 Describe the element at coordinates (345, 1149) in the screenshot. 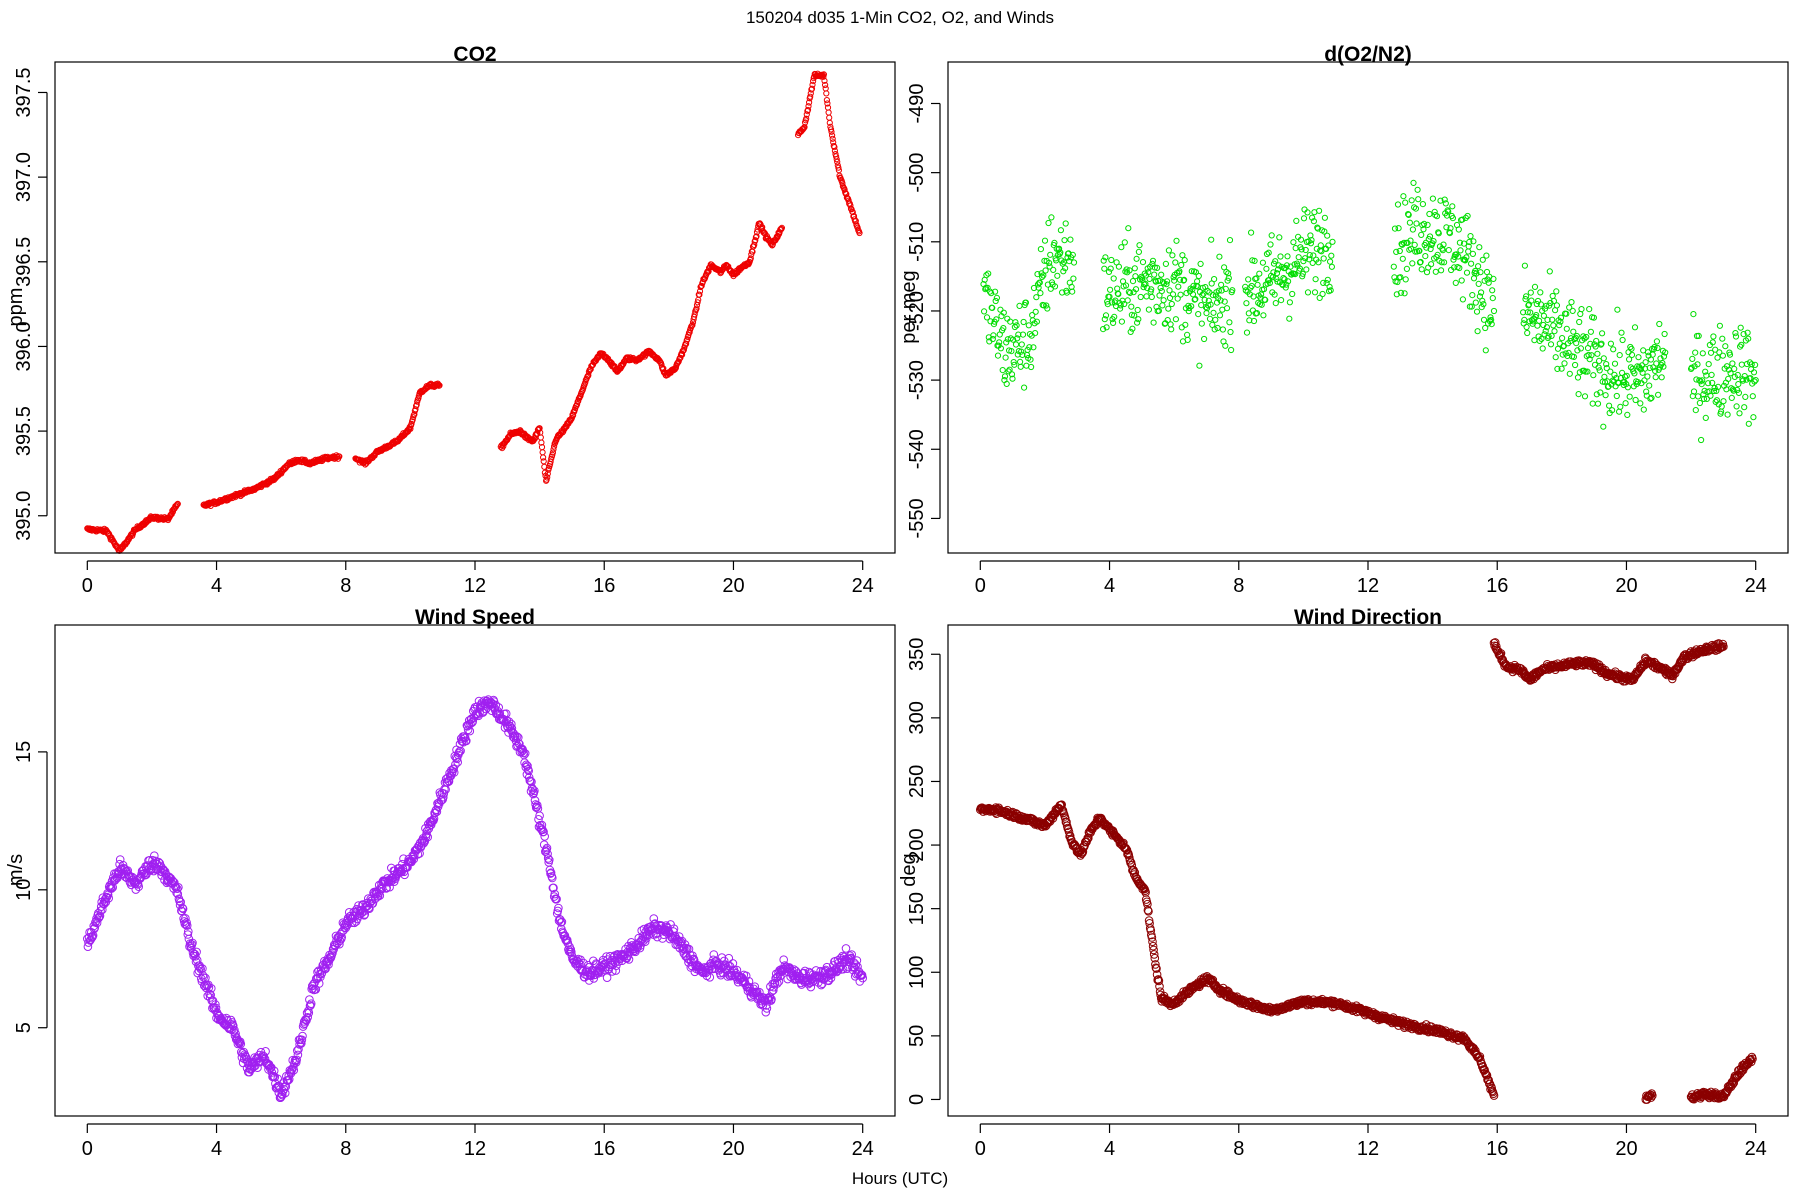

I see `wind-speed-x-tick-label: 8` at that location.